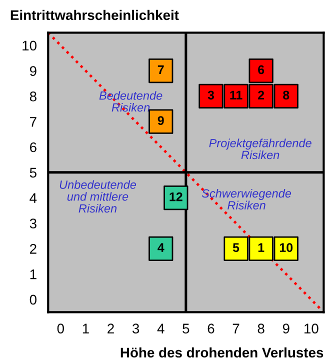 The height and width of the screenshot is (363, 332). I want to click on annotation: 12, so click(176, 197).